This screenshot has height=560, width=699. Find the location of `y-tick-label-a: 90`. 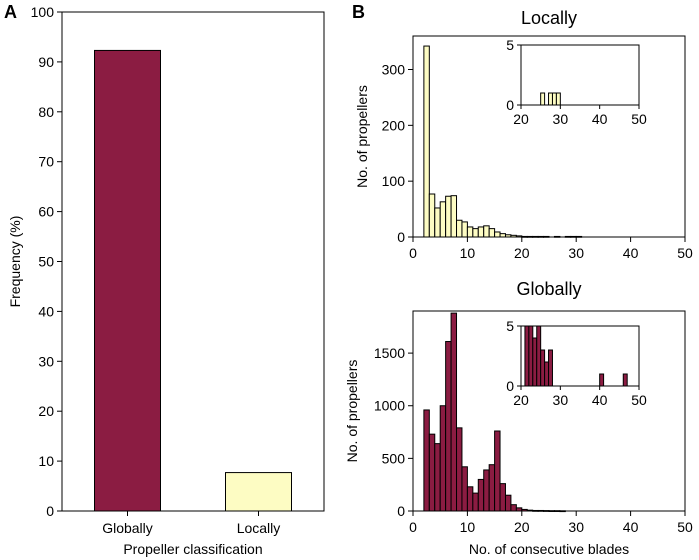

y-tick-label-a: 90 is located at coordinates (46, 62).